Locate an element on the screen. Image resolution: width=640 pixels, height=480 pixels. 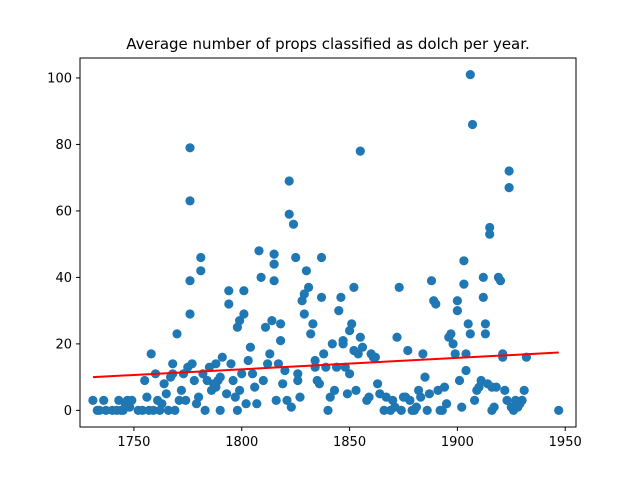
x-tick-label: 1900 is located at coordinates (457, 442).